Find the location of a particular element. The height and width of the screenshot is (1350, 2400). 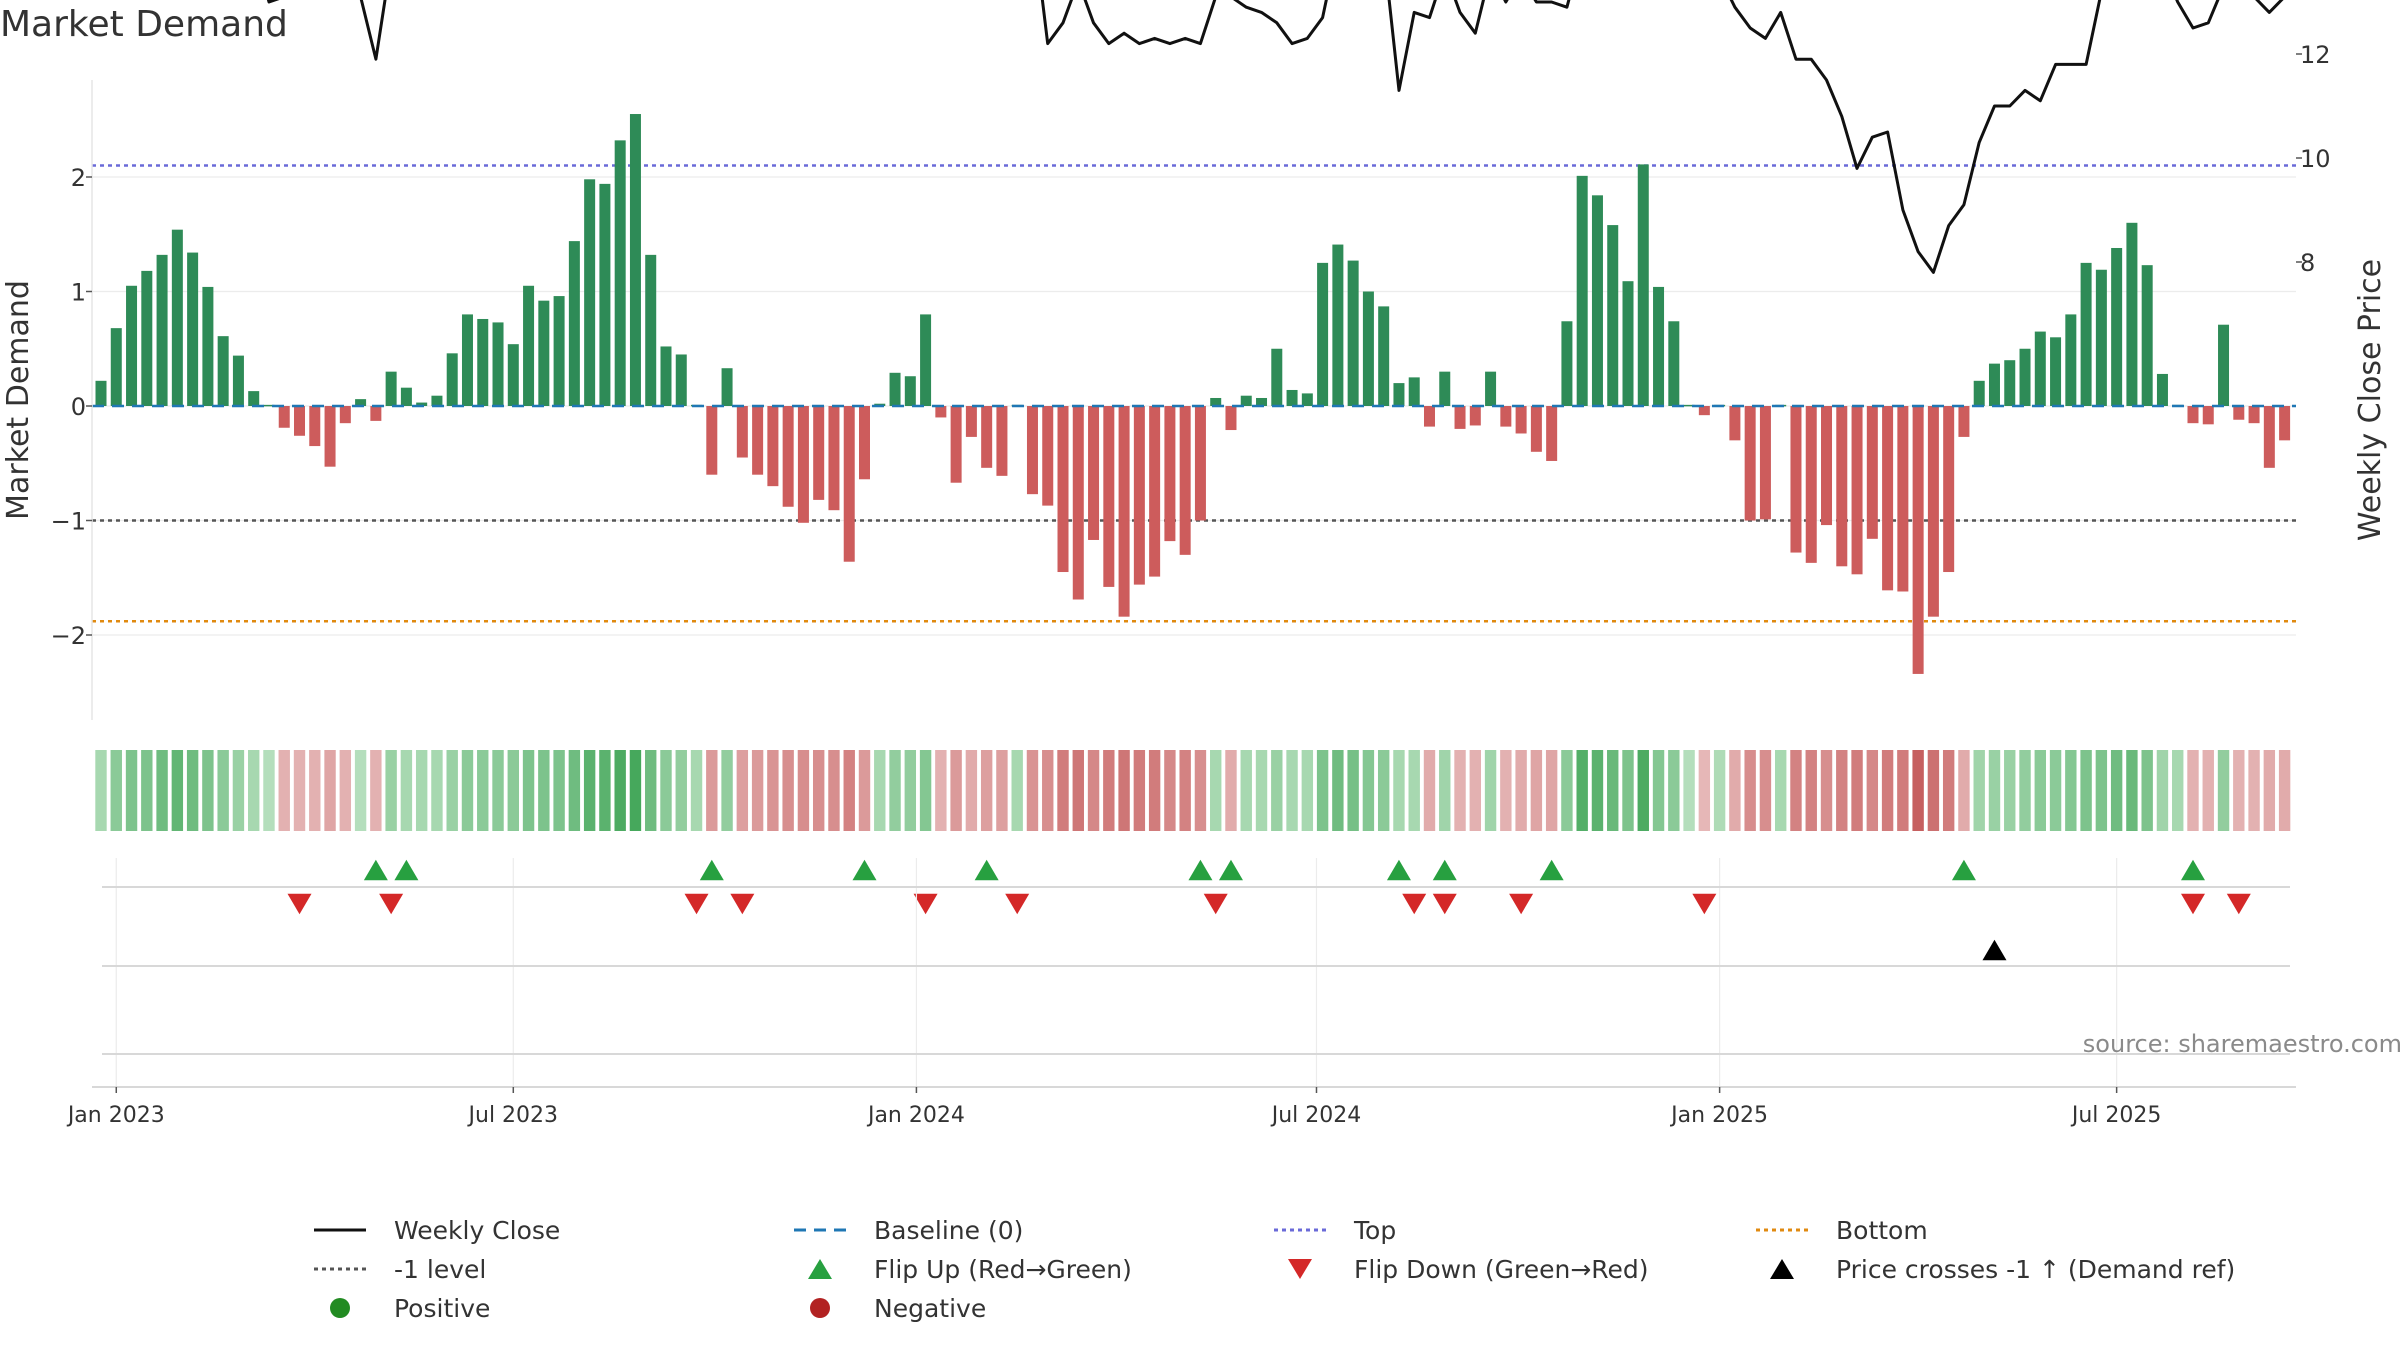

legend-label: Flip Down (Green→Red) is located at coordinates (1501, 1269).